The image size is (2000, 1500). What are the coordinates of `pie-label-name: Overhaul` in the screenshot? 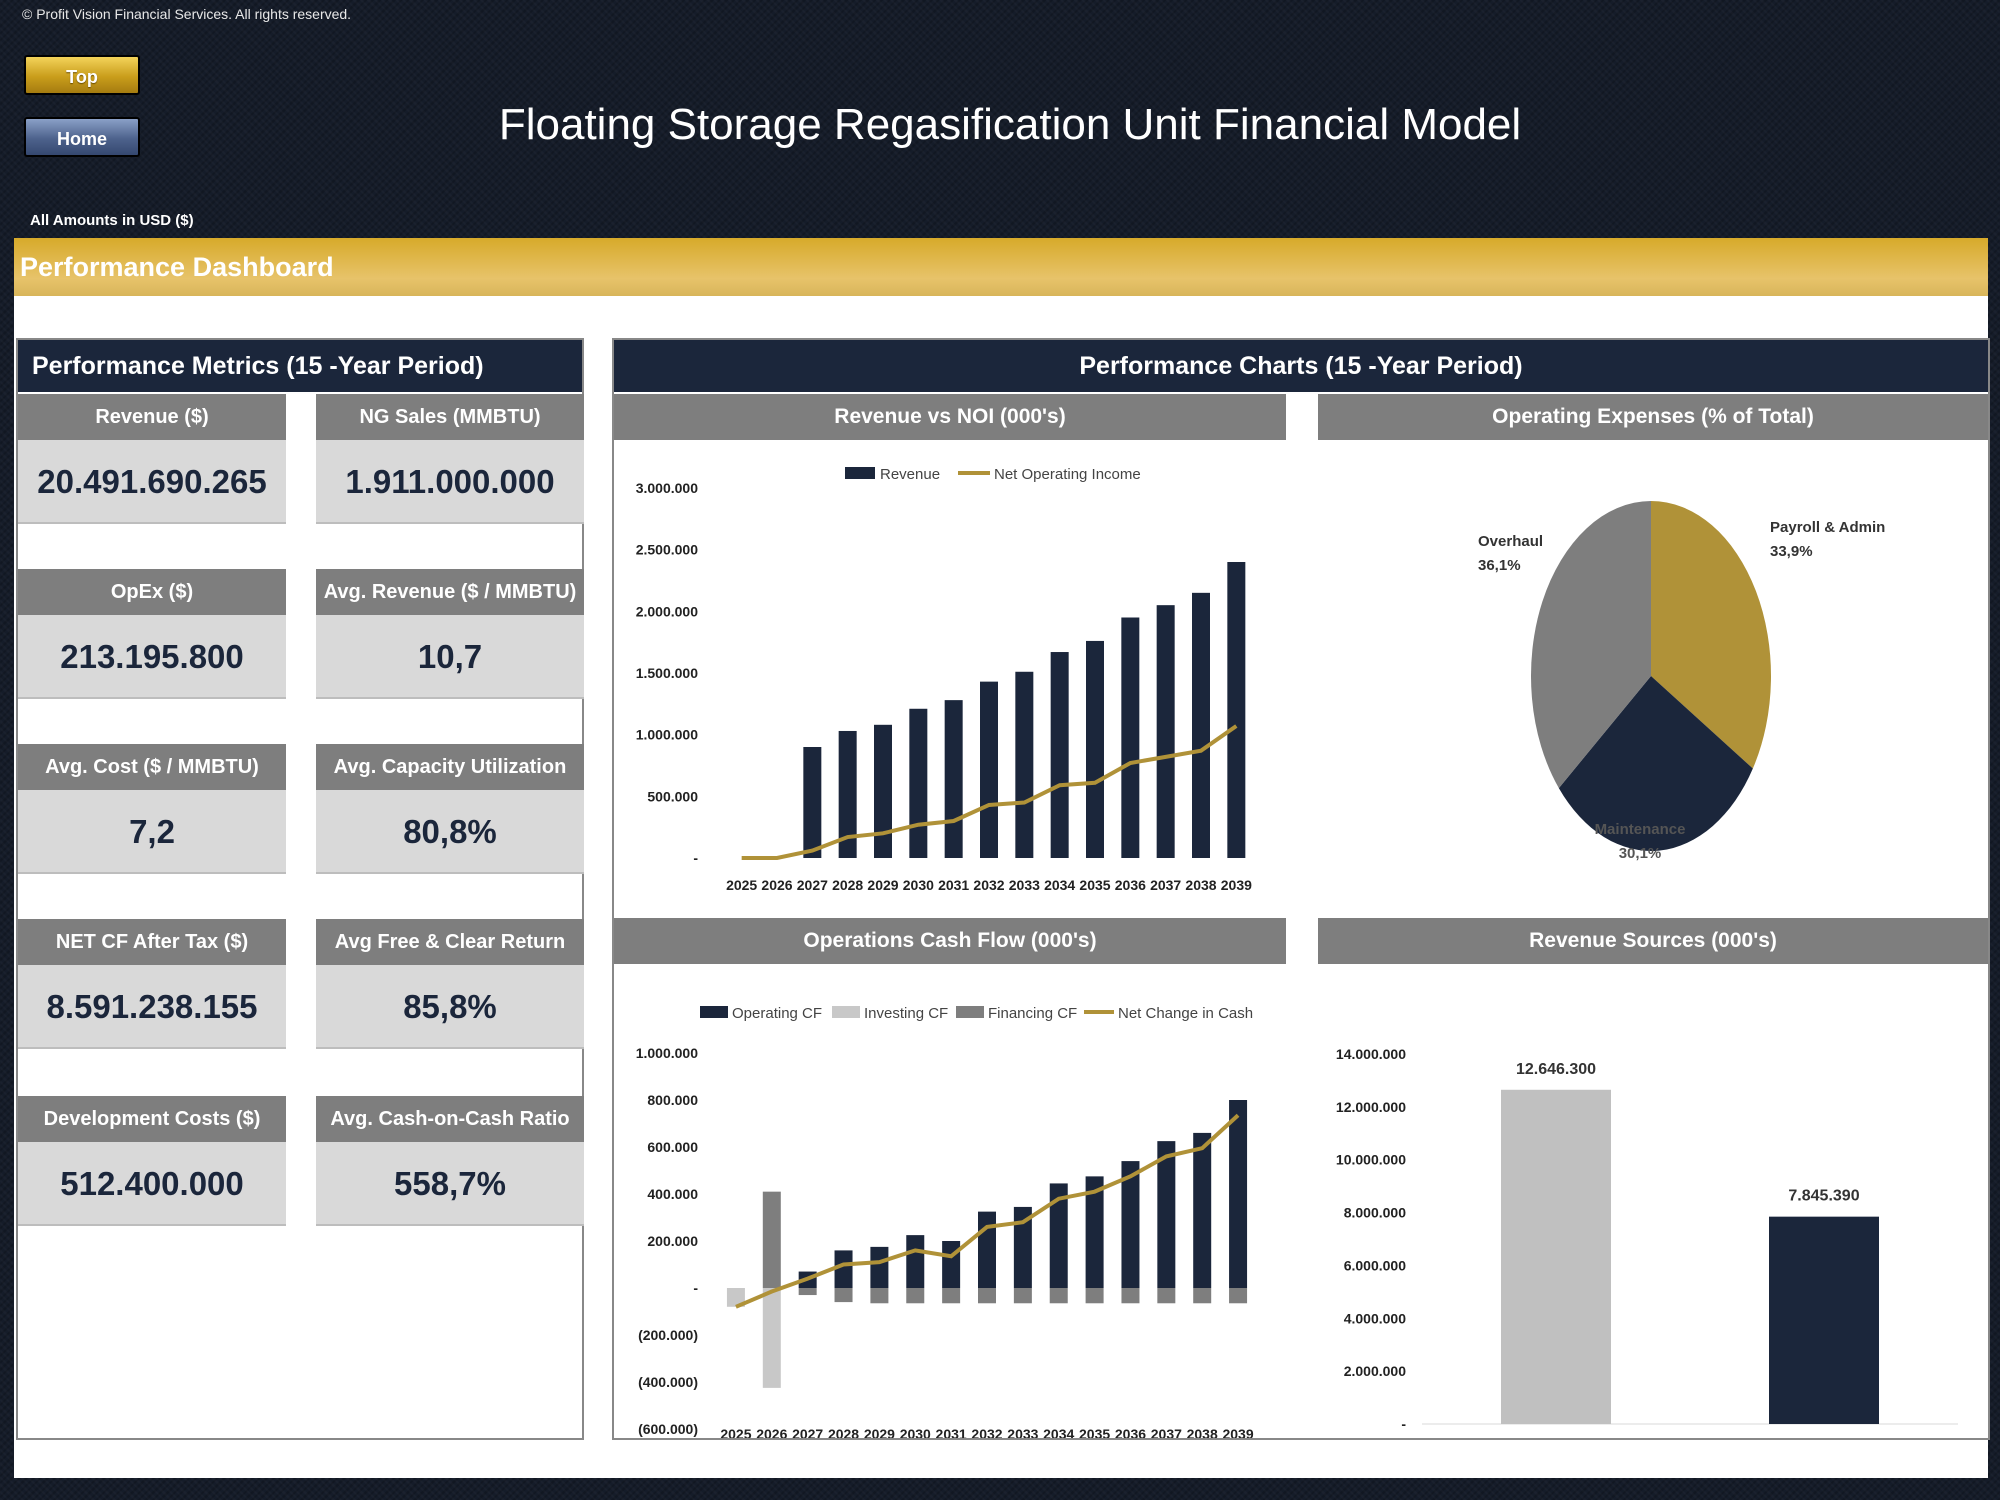 It's located at (1510, 541).